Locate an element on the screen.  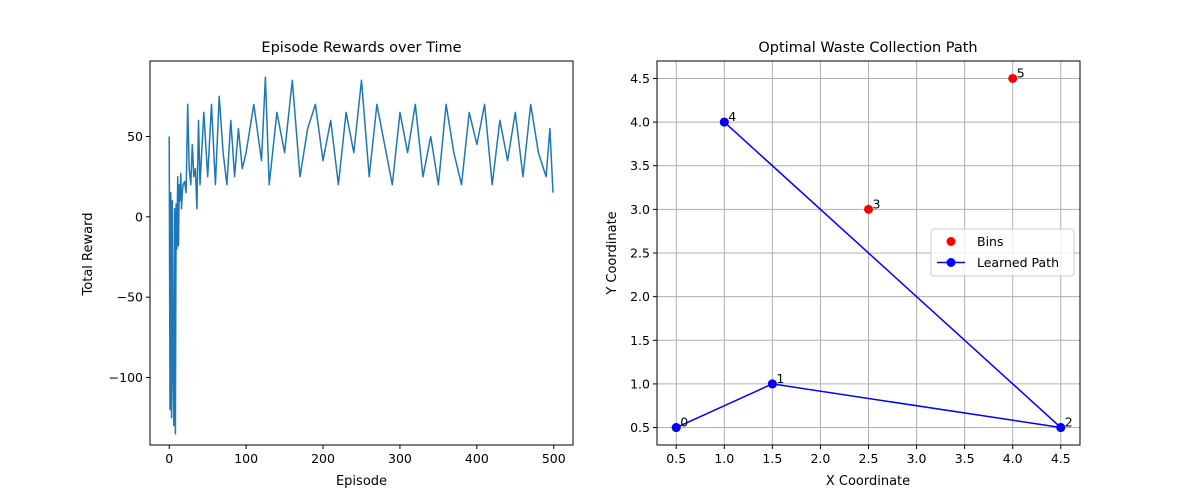
rewards-chart-title: Episode Rewards over Time is located at coordinates (361, 48).